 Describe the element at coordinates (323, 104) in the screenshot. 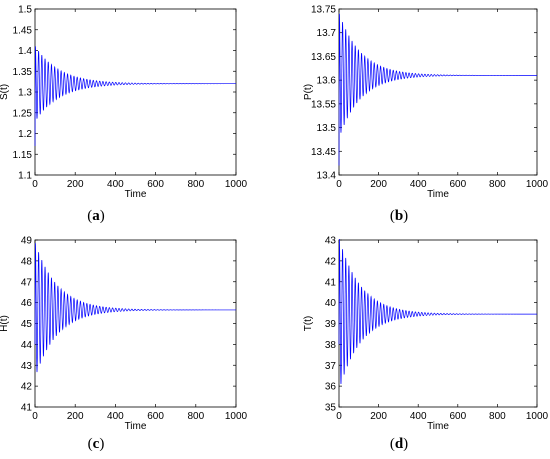

I see `y-tick-label: 13.55` at that location.